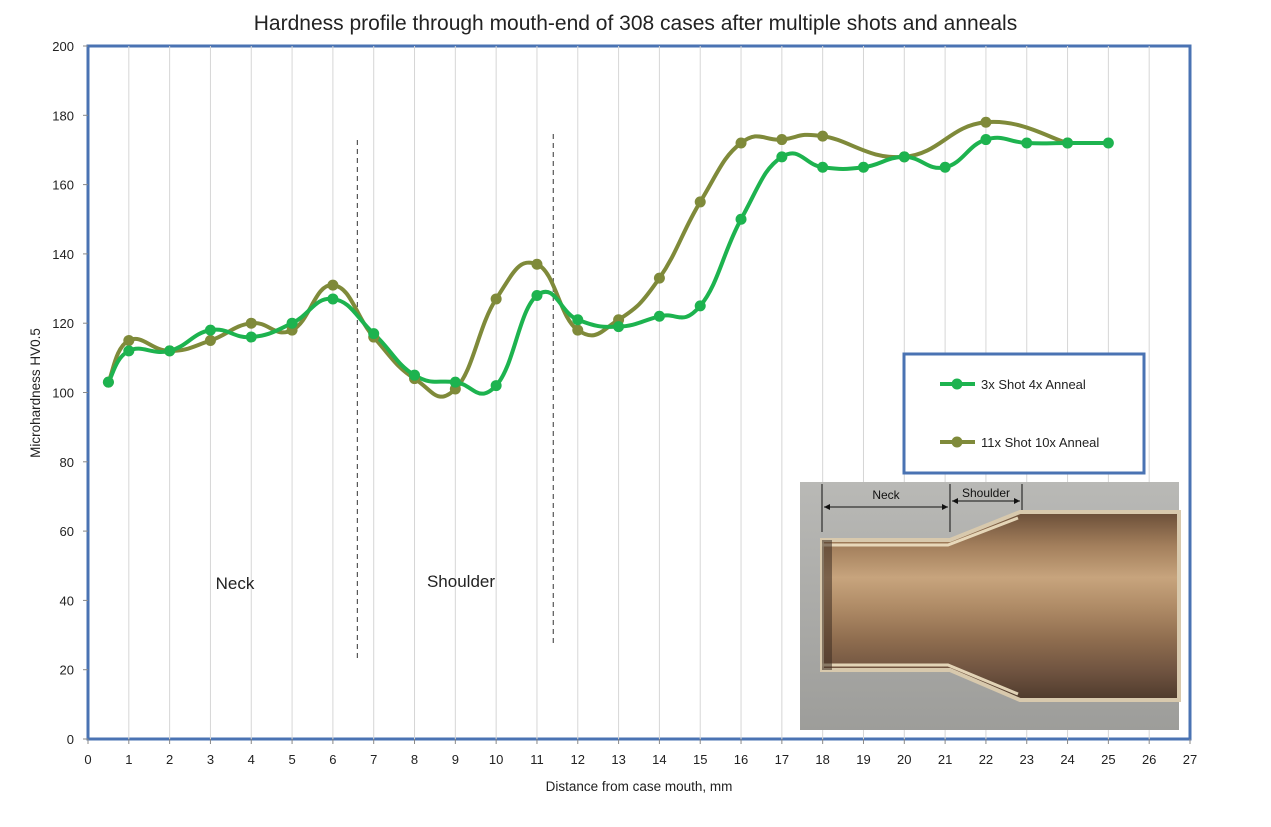 The height and width of the screenshot is (827, 1271). Describe the element at coordinates (886, 495) in the screenshot. I see `photo-neck-label: Neck` at that location.